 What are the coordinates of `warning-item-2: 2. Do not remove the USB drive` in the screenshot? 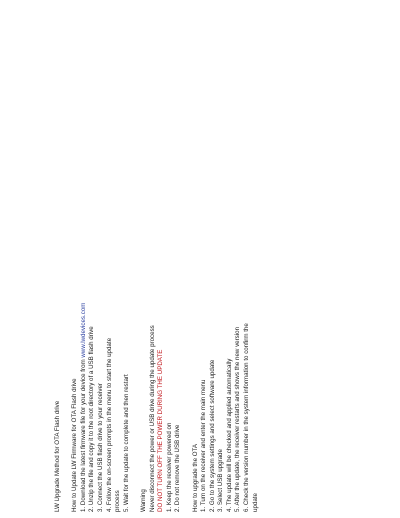 It's located at (178, 468).